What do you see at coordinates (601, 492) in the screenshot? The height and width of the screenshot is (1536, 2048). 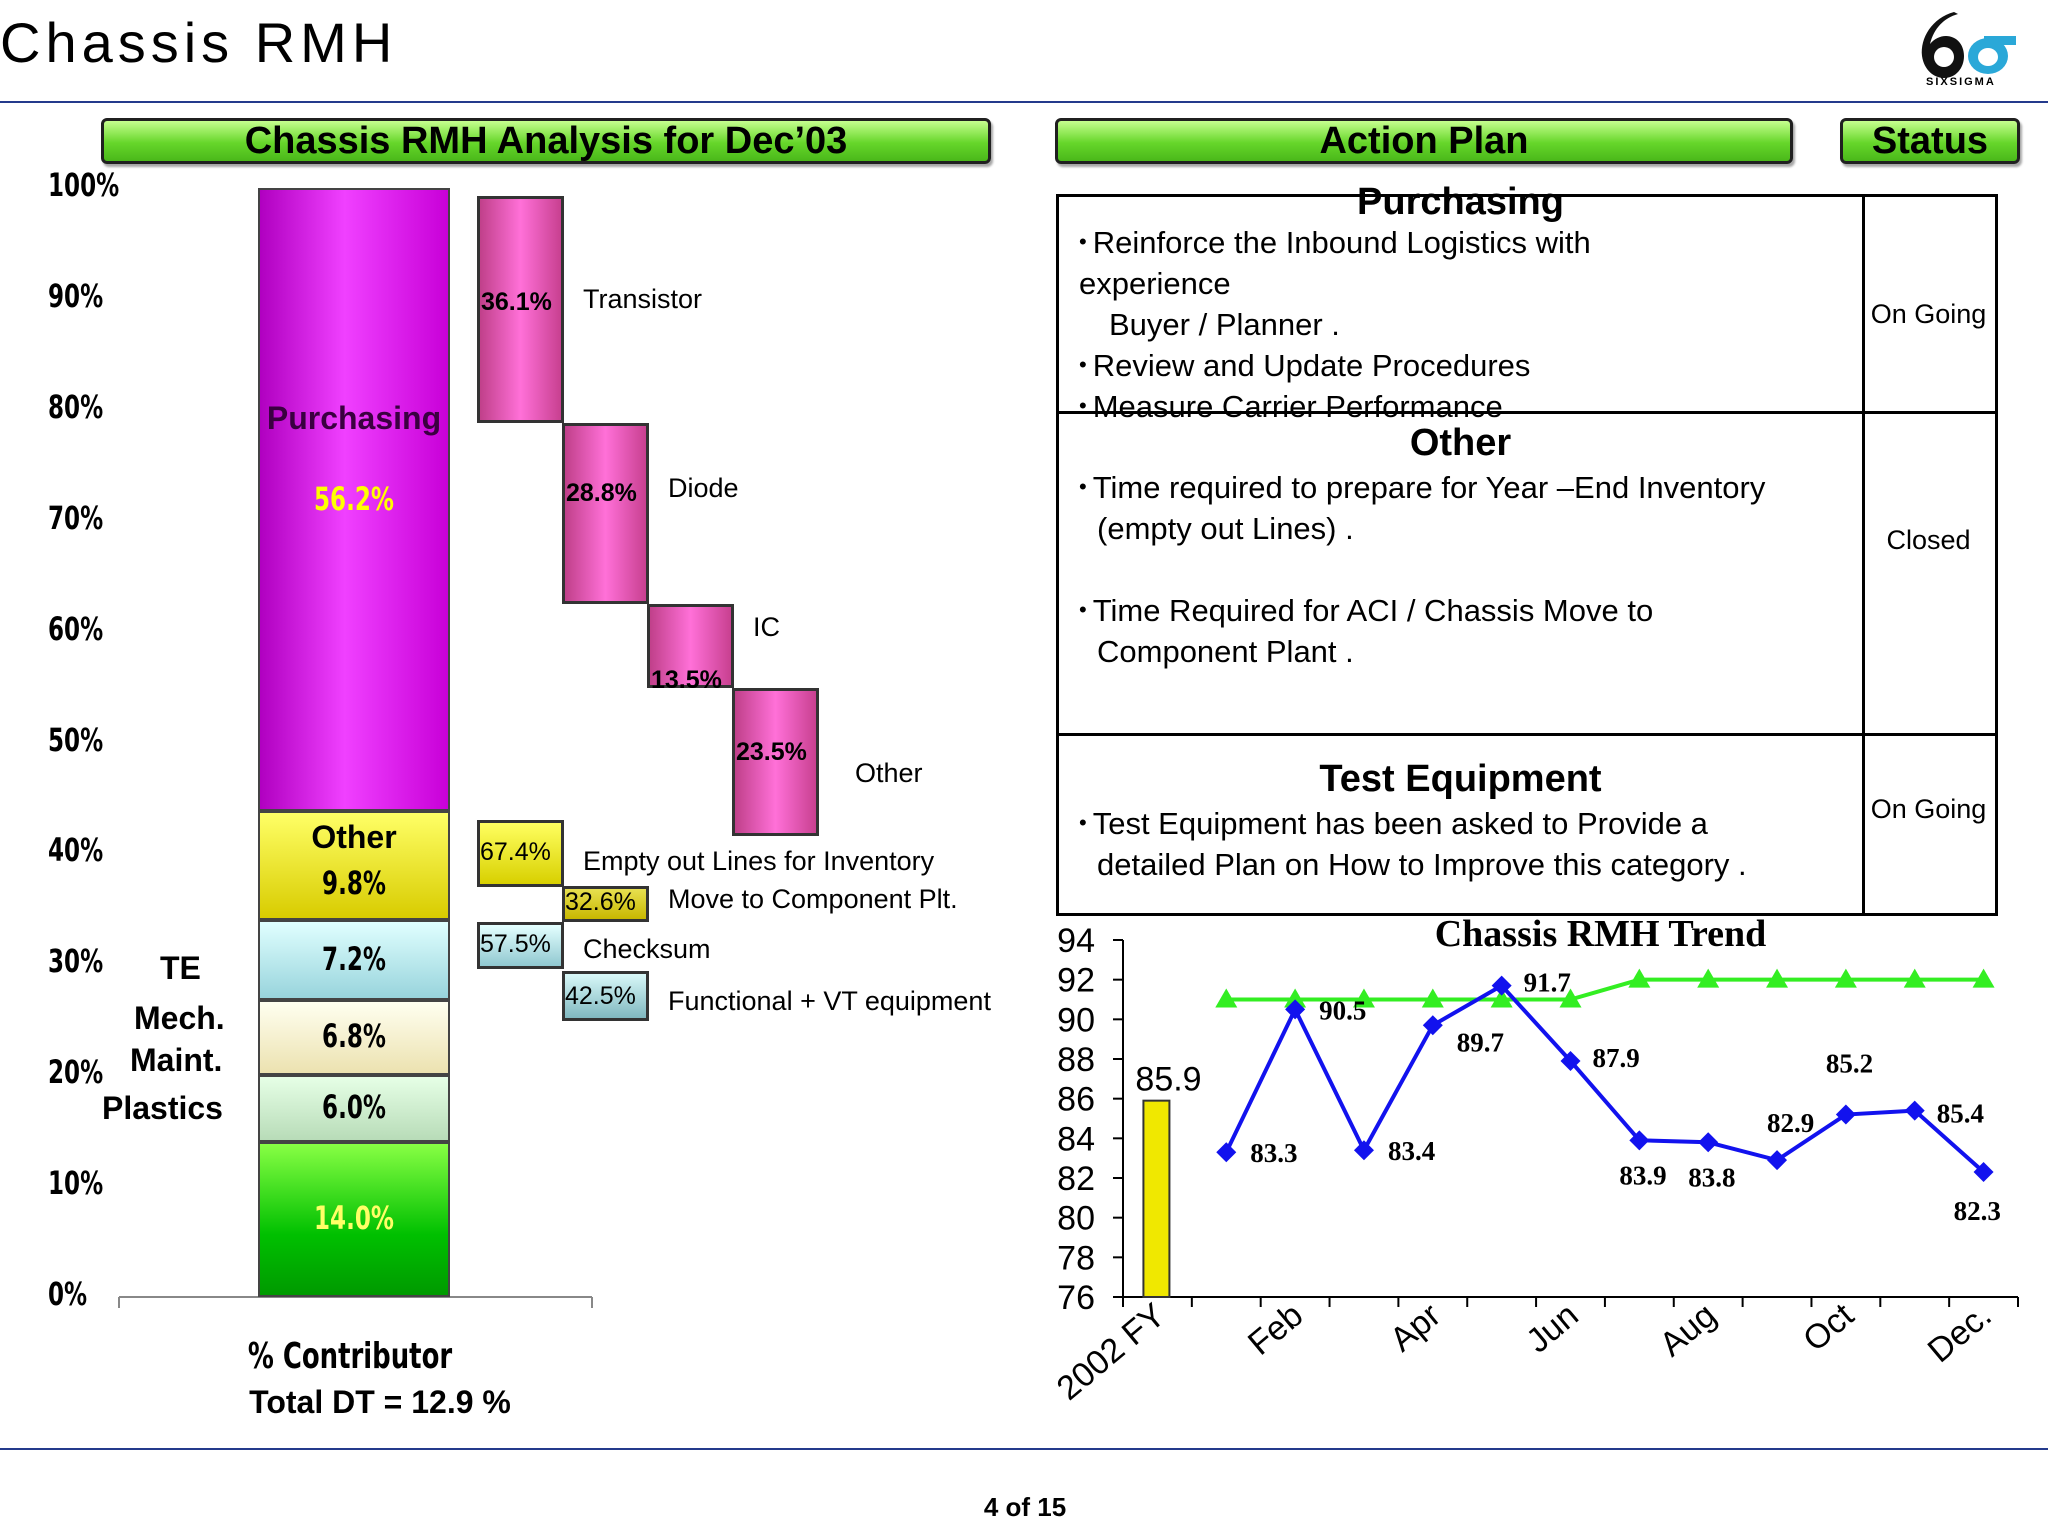 I see `breakdown-pct-label: 28.8%` at bounding box center [601, 492].